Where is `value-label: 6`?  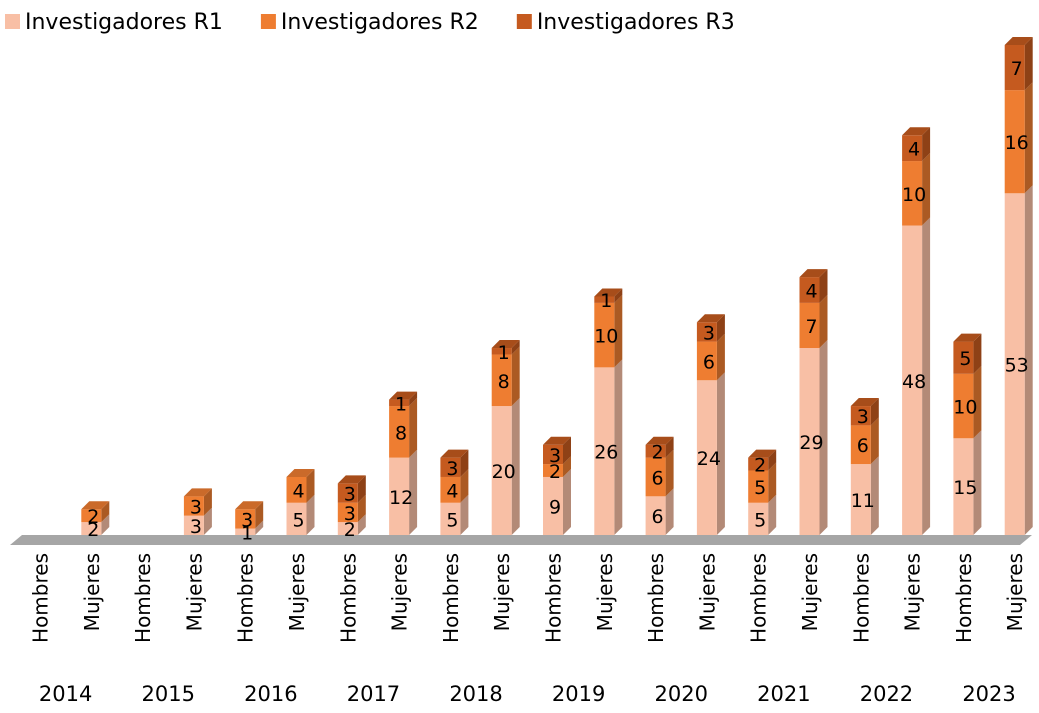 value-label: 6 is located at coordinates (658, 517).